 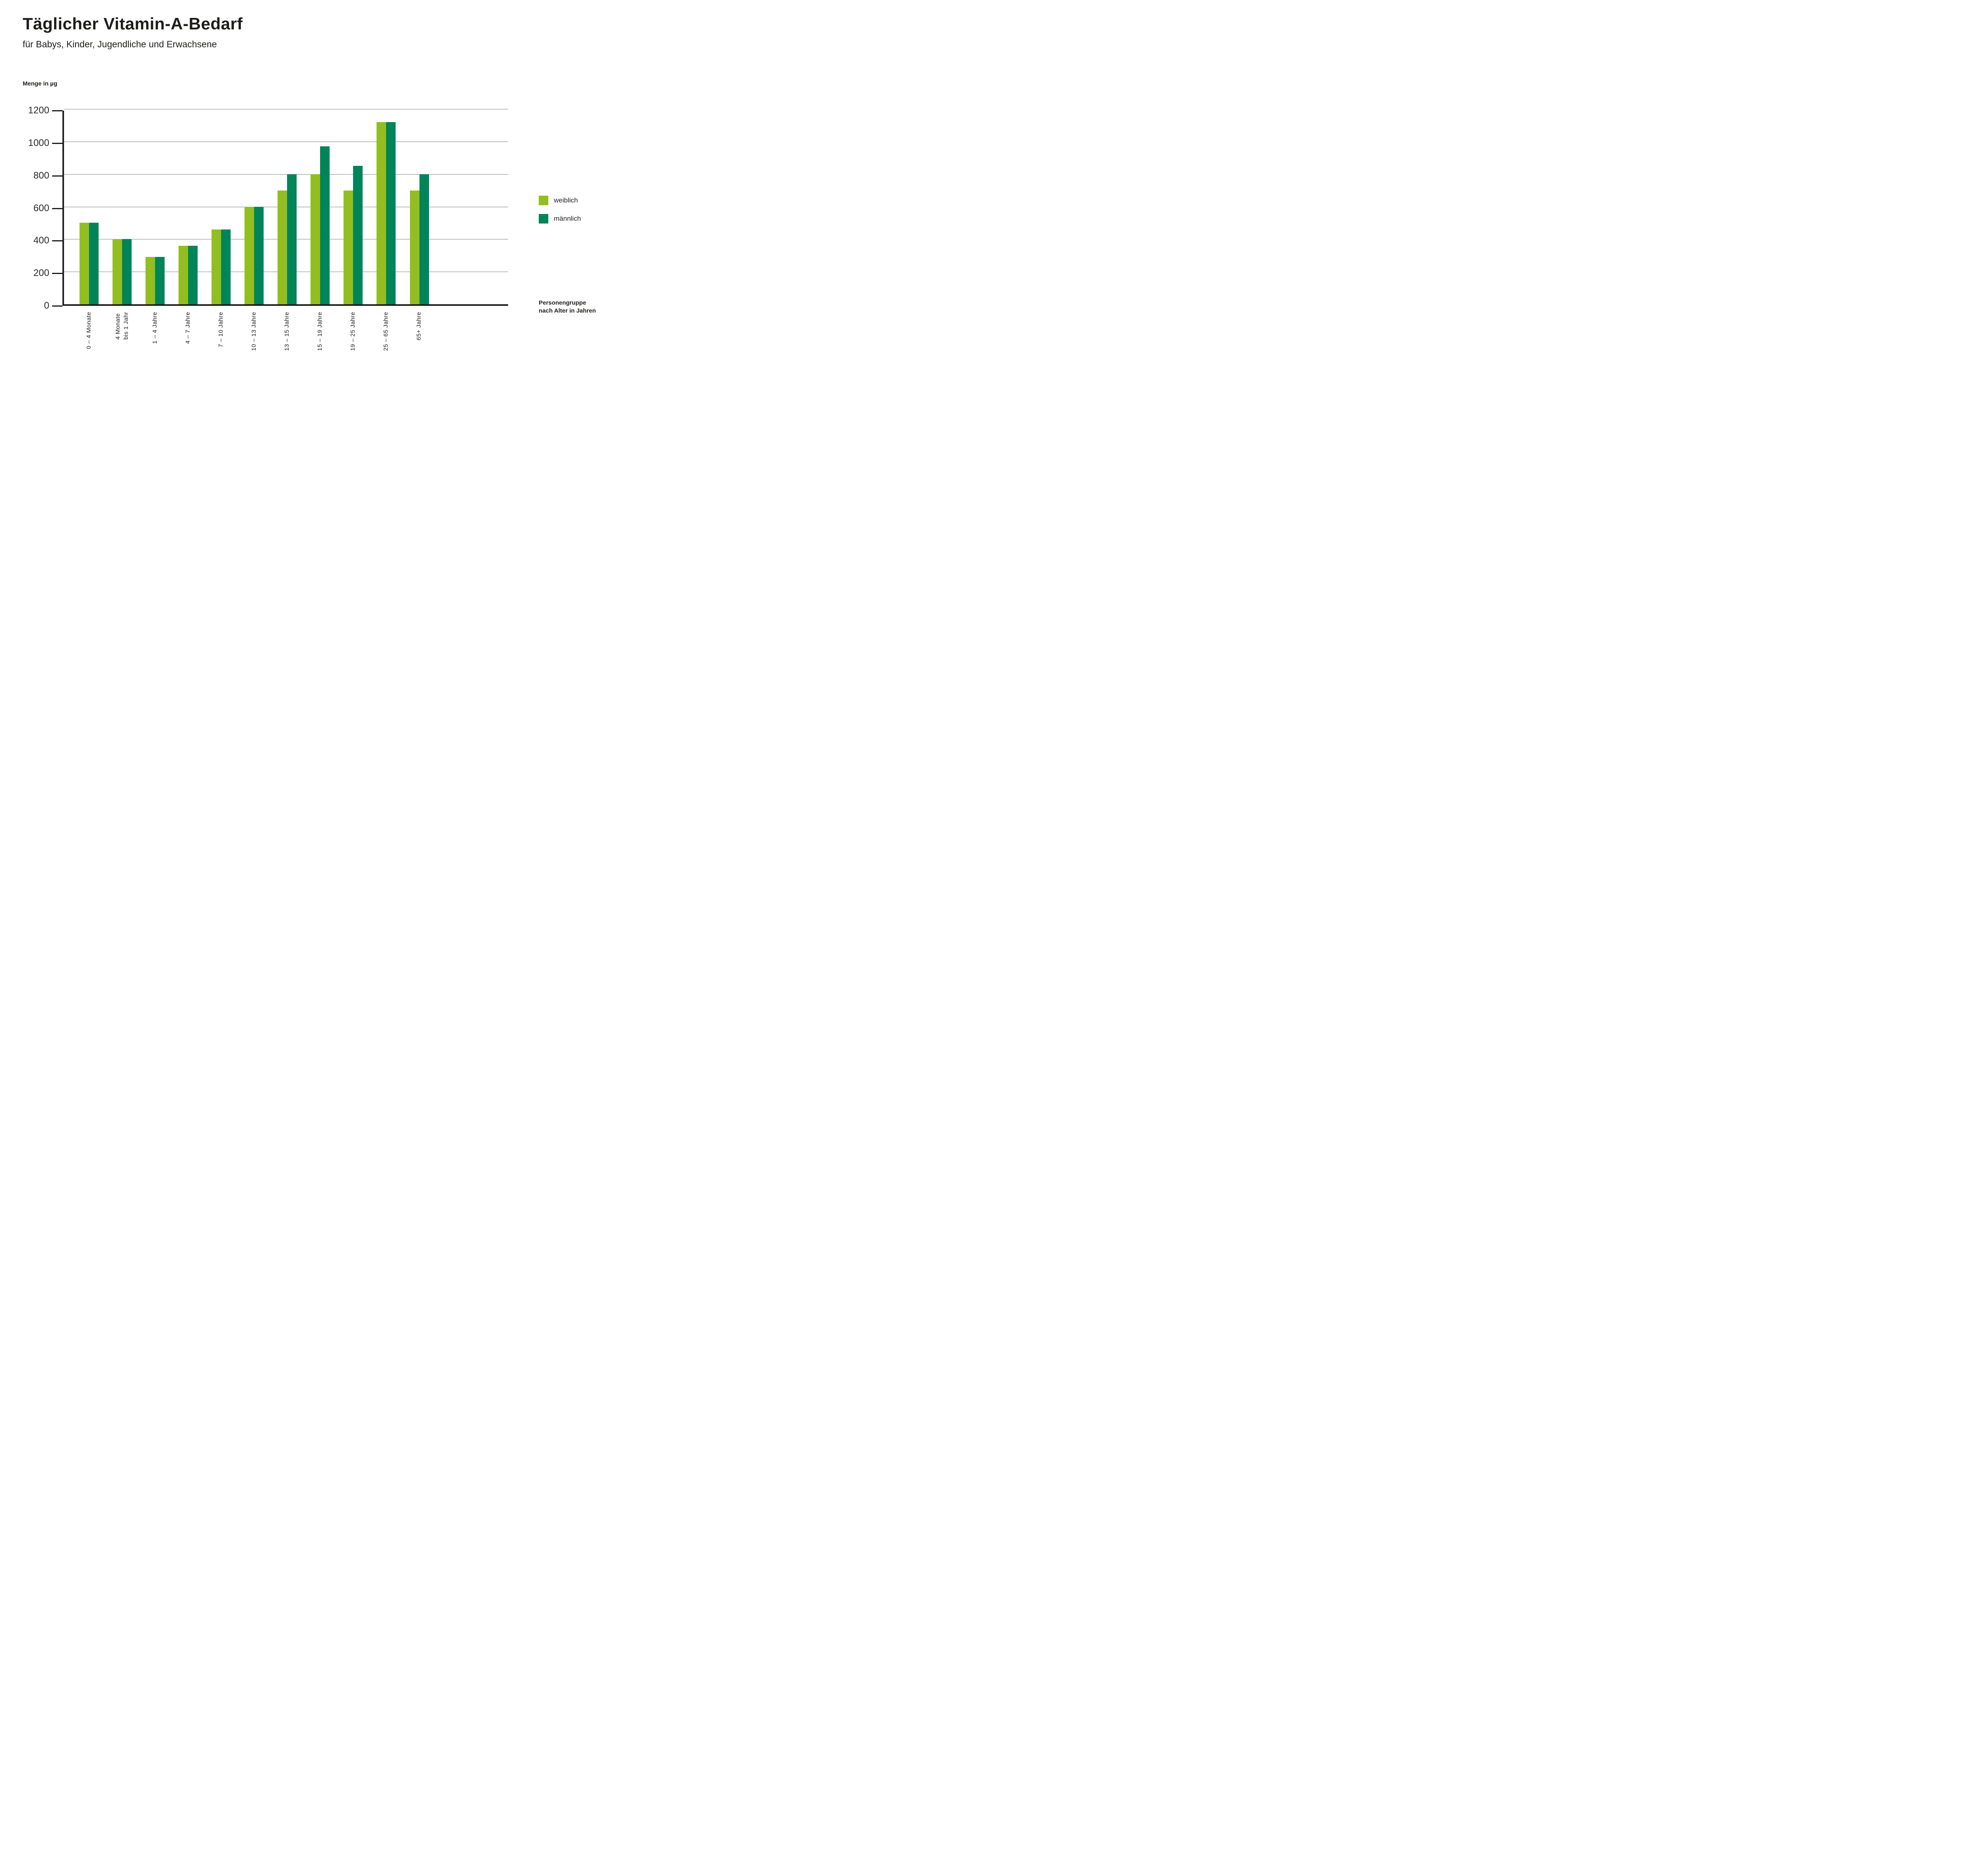 I want to click on x-category-label-text: 19 – 25 Jahre, so click(x=353, y=331).